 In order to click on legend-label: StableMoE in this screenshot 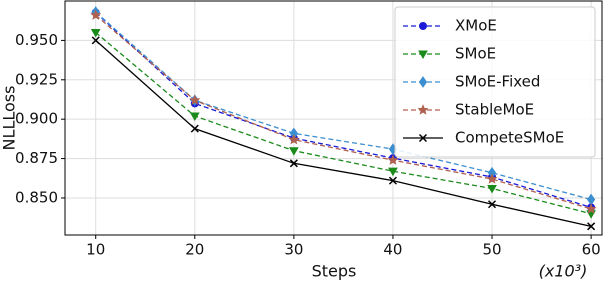, I will do `click(494, 110)`.